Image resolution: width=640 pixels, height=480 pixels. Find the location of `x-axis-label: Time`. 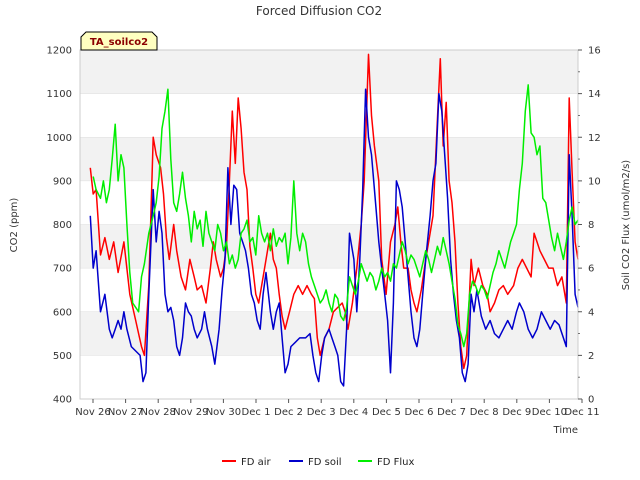

x-axis-label: Time is located at coordinates (565, 430).